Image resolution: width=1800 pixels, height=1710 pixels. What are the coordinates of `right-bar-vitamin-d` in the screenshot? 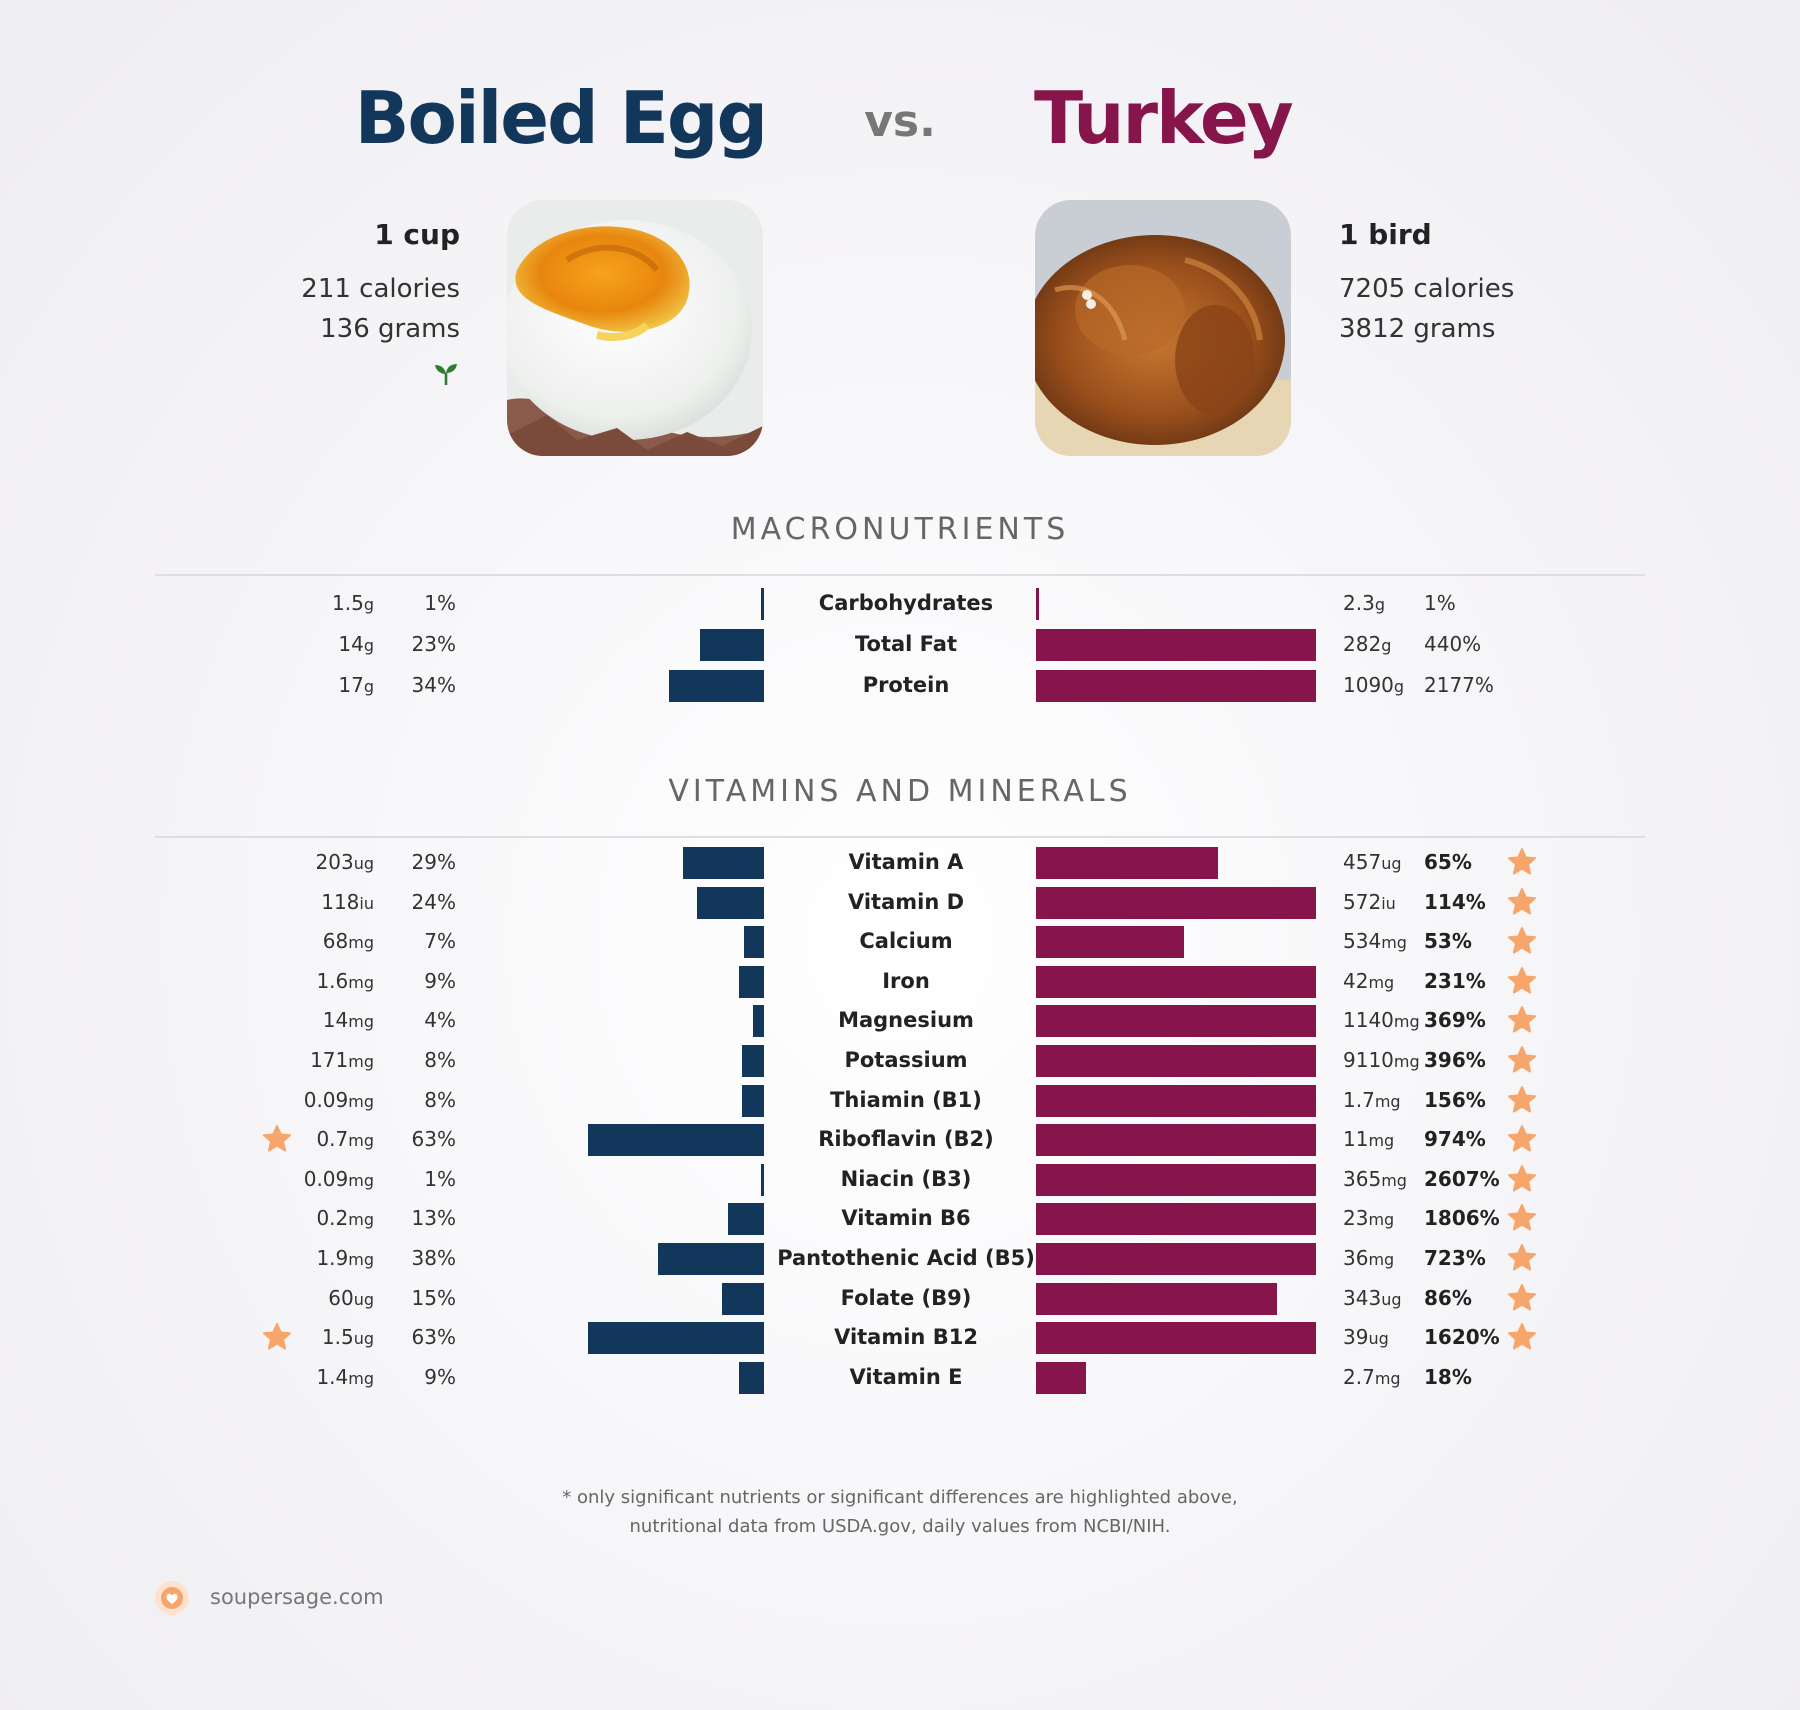 It's located at (1176, 902).